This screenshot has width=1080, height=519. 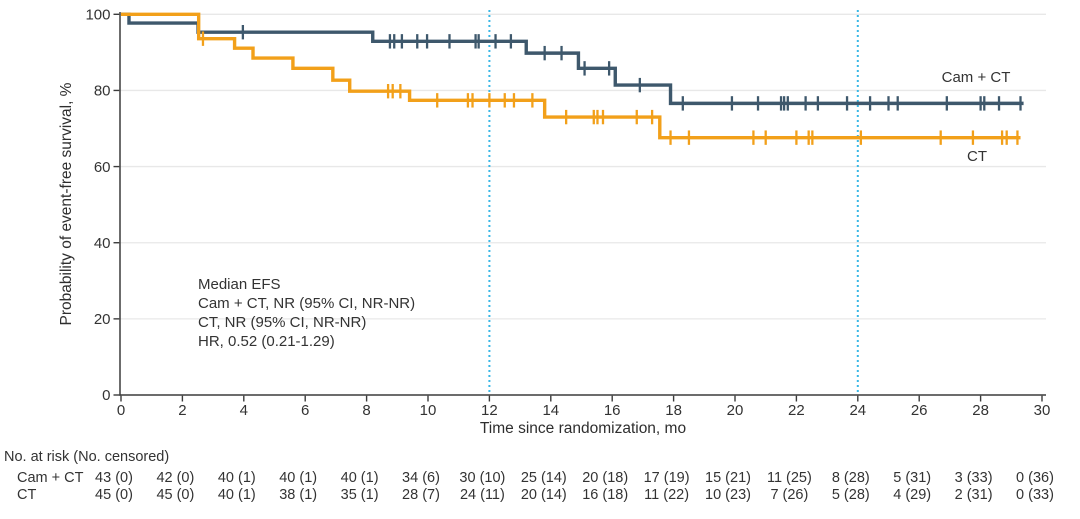 What do you see at coordinates (543, 478) in the screenshot?
I see `risk-cell: 25 (14)` at bounding box center [543, 478].